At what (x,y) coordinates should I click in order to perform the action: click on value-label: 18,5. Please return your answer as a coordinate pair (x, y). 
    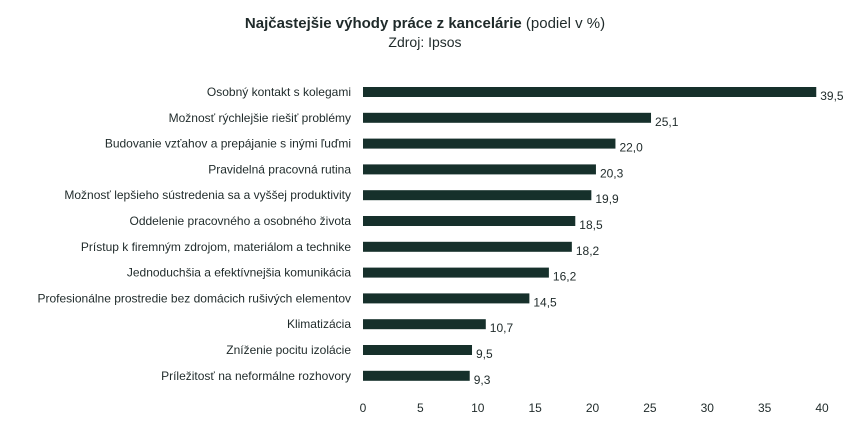
    Looking at the image, I should click on (591, 225).